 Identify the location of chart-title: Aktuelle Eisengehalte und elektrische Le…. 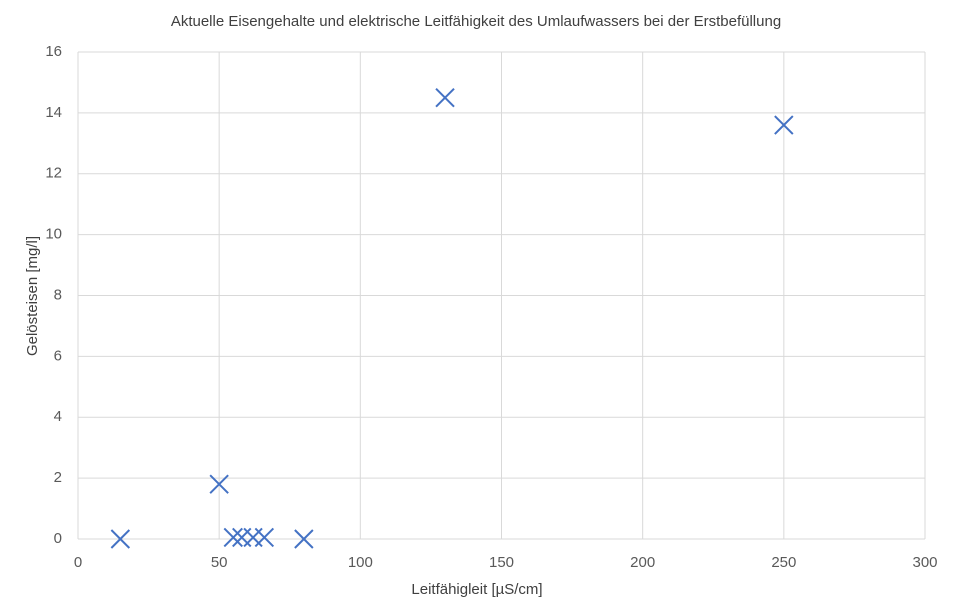
(476, 21).